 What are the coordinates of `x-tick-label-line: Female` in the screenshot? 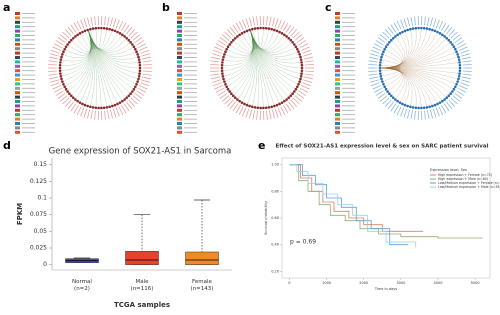 It's located at (202, 282).